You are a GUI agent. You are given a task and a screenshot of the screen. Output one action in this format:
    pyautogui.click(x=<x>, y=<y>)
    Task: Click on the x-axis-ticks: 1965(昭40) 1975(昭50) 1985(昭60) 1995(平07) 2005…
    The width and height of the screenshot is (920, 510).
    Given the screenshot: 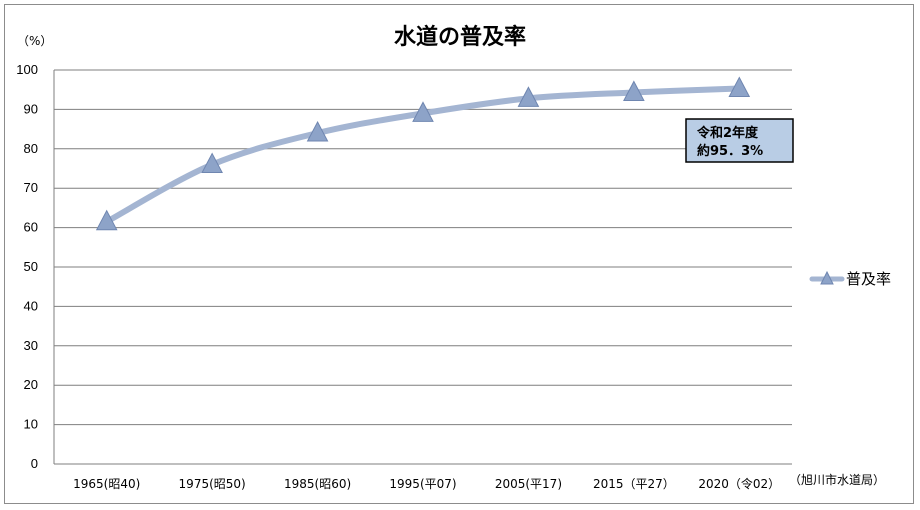 What is the action you would take?
    pyautogui.click(x=426, y=483)
    